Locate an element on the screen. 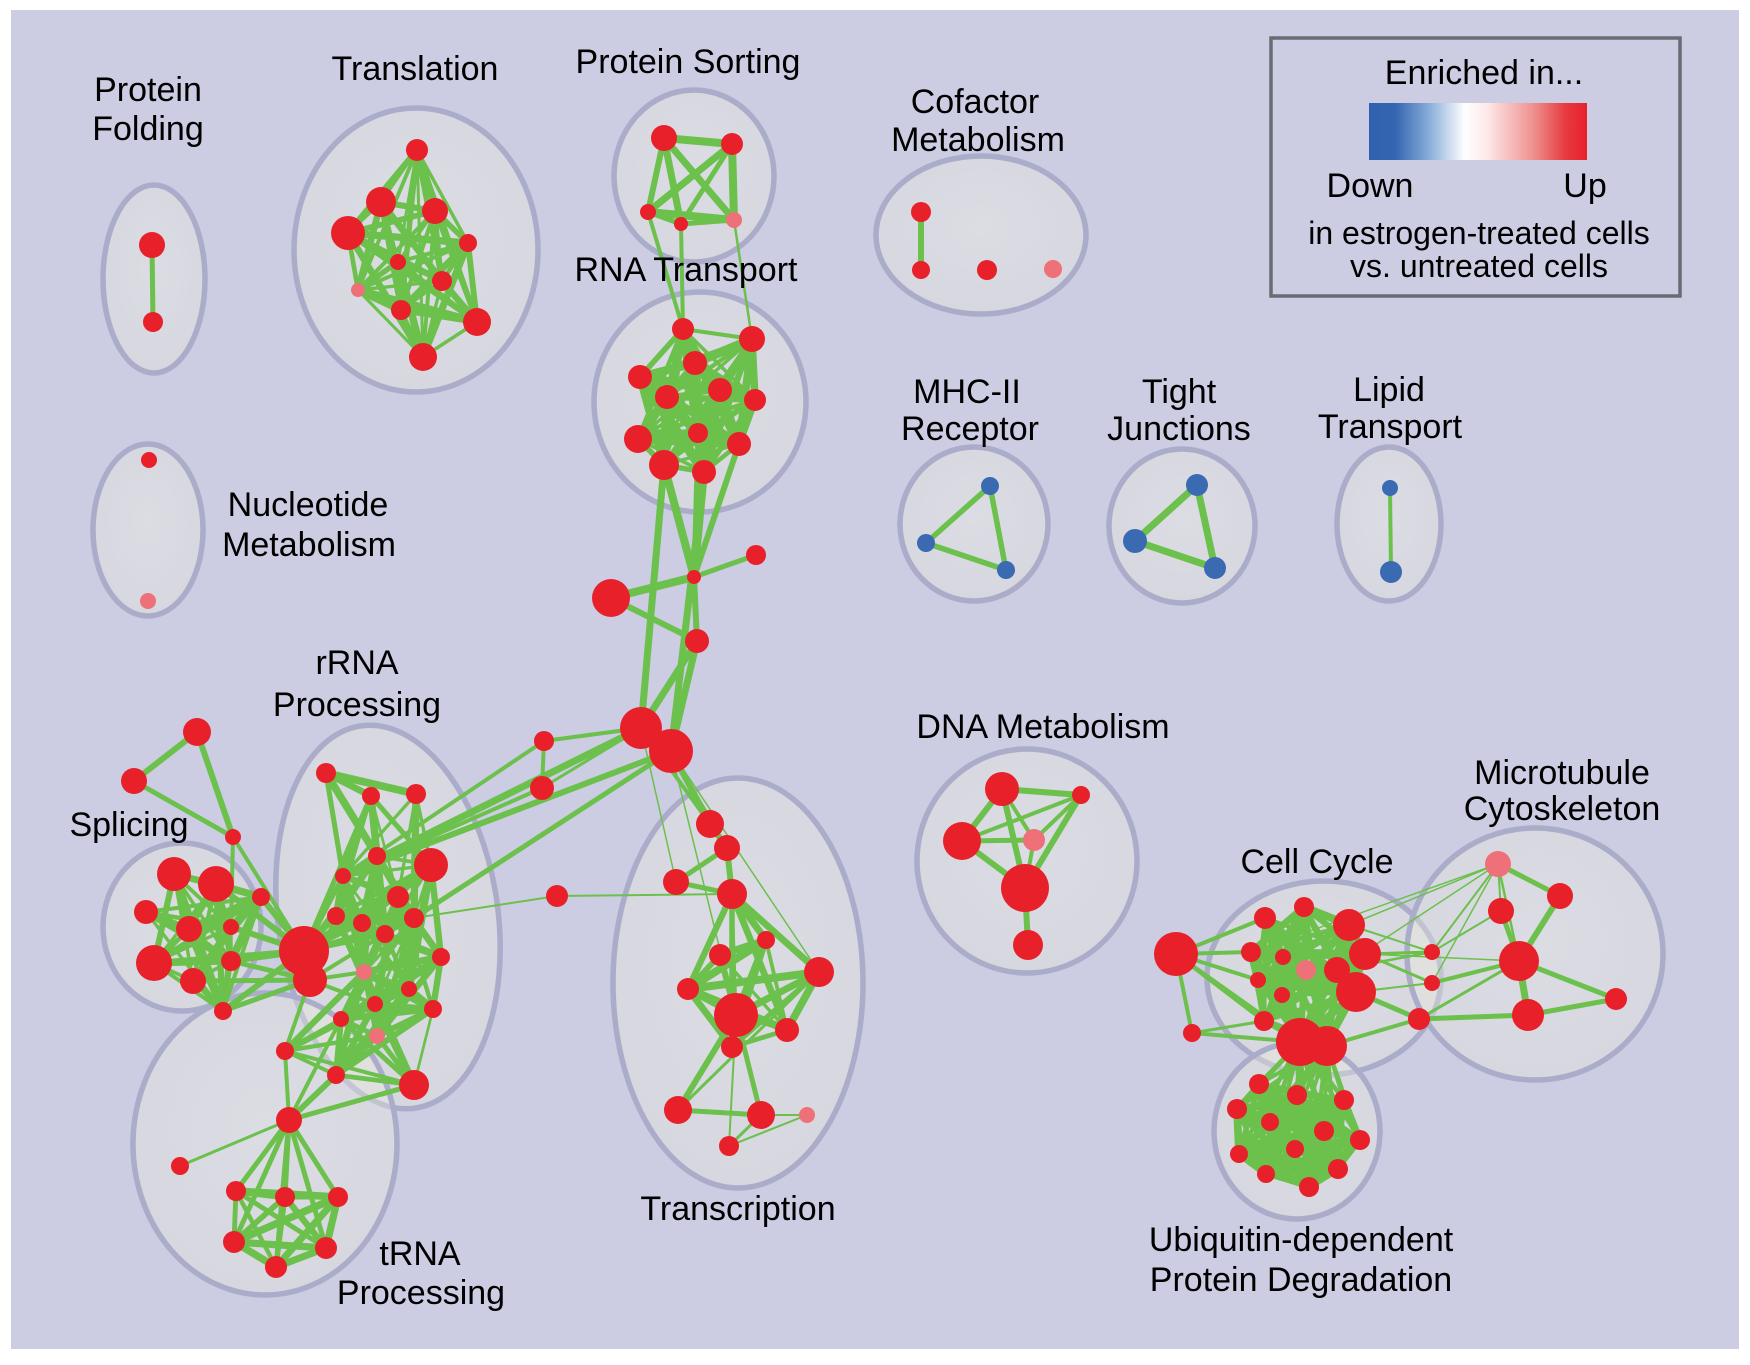 The width and height of the screenshot is (1750, 1365). svg-text: Protein is located at coordinates (148, 90).